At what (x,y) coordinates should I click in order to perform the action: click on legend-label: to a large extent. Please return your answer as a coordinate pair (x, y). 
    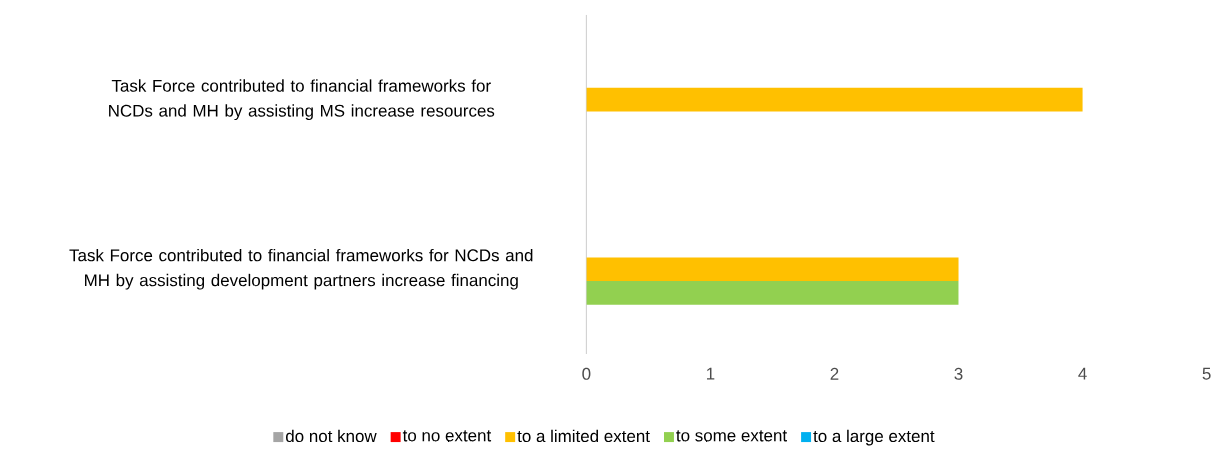
    Looking at the image, I should click on (874, 437).